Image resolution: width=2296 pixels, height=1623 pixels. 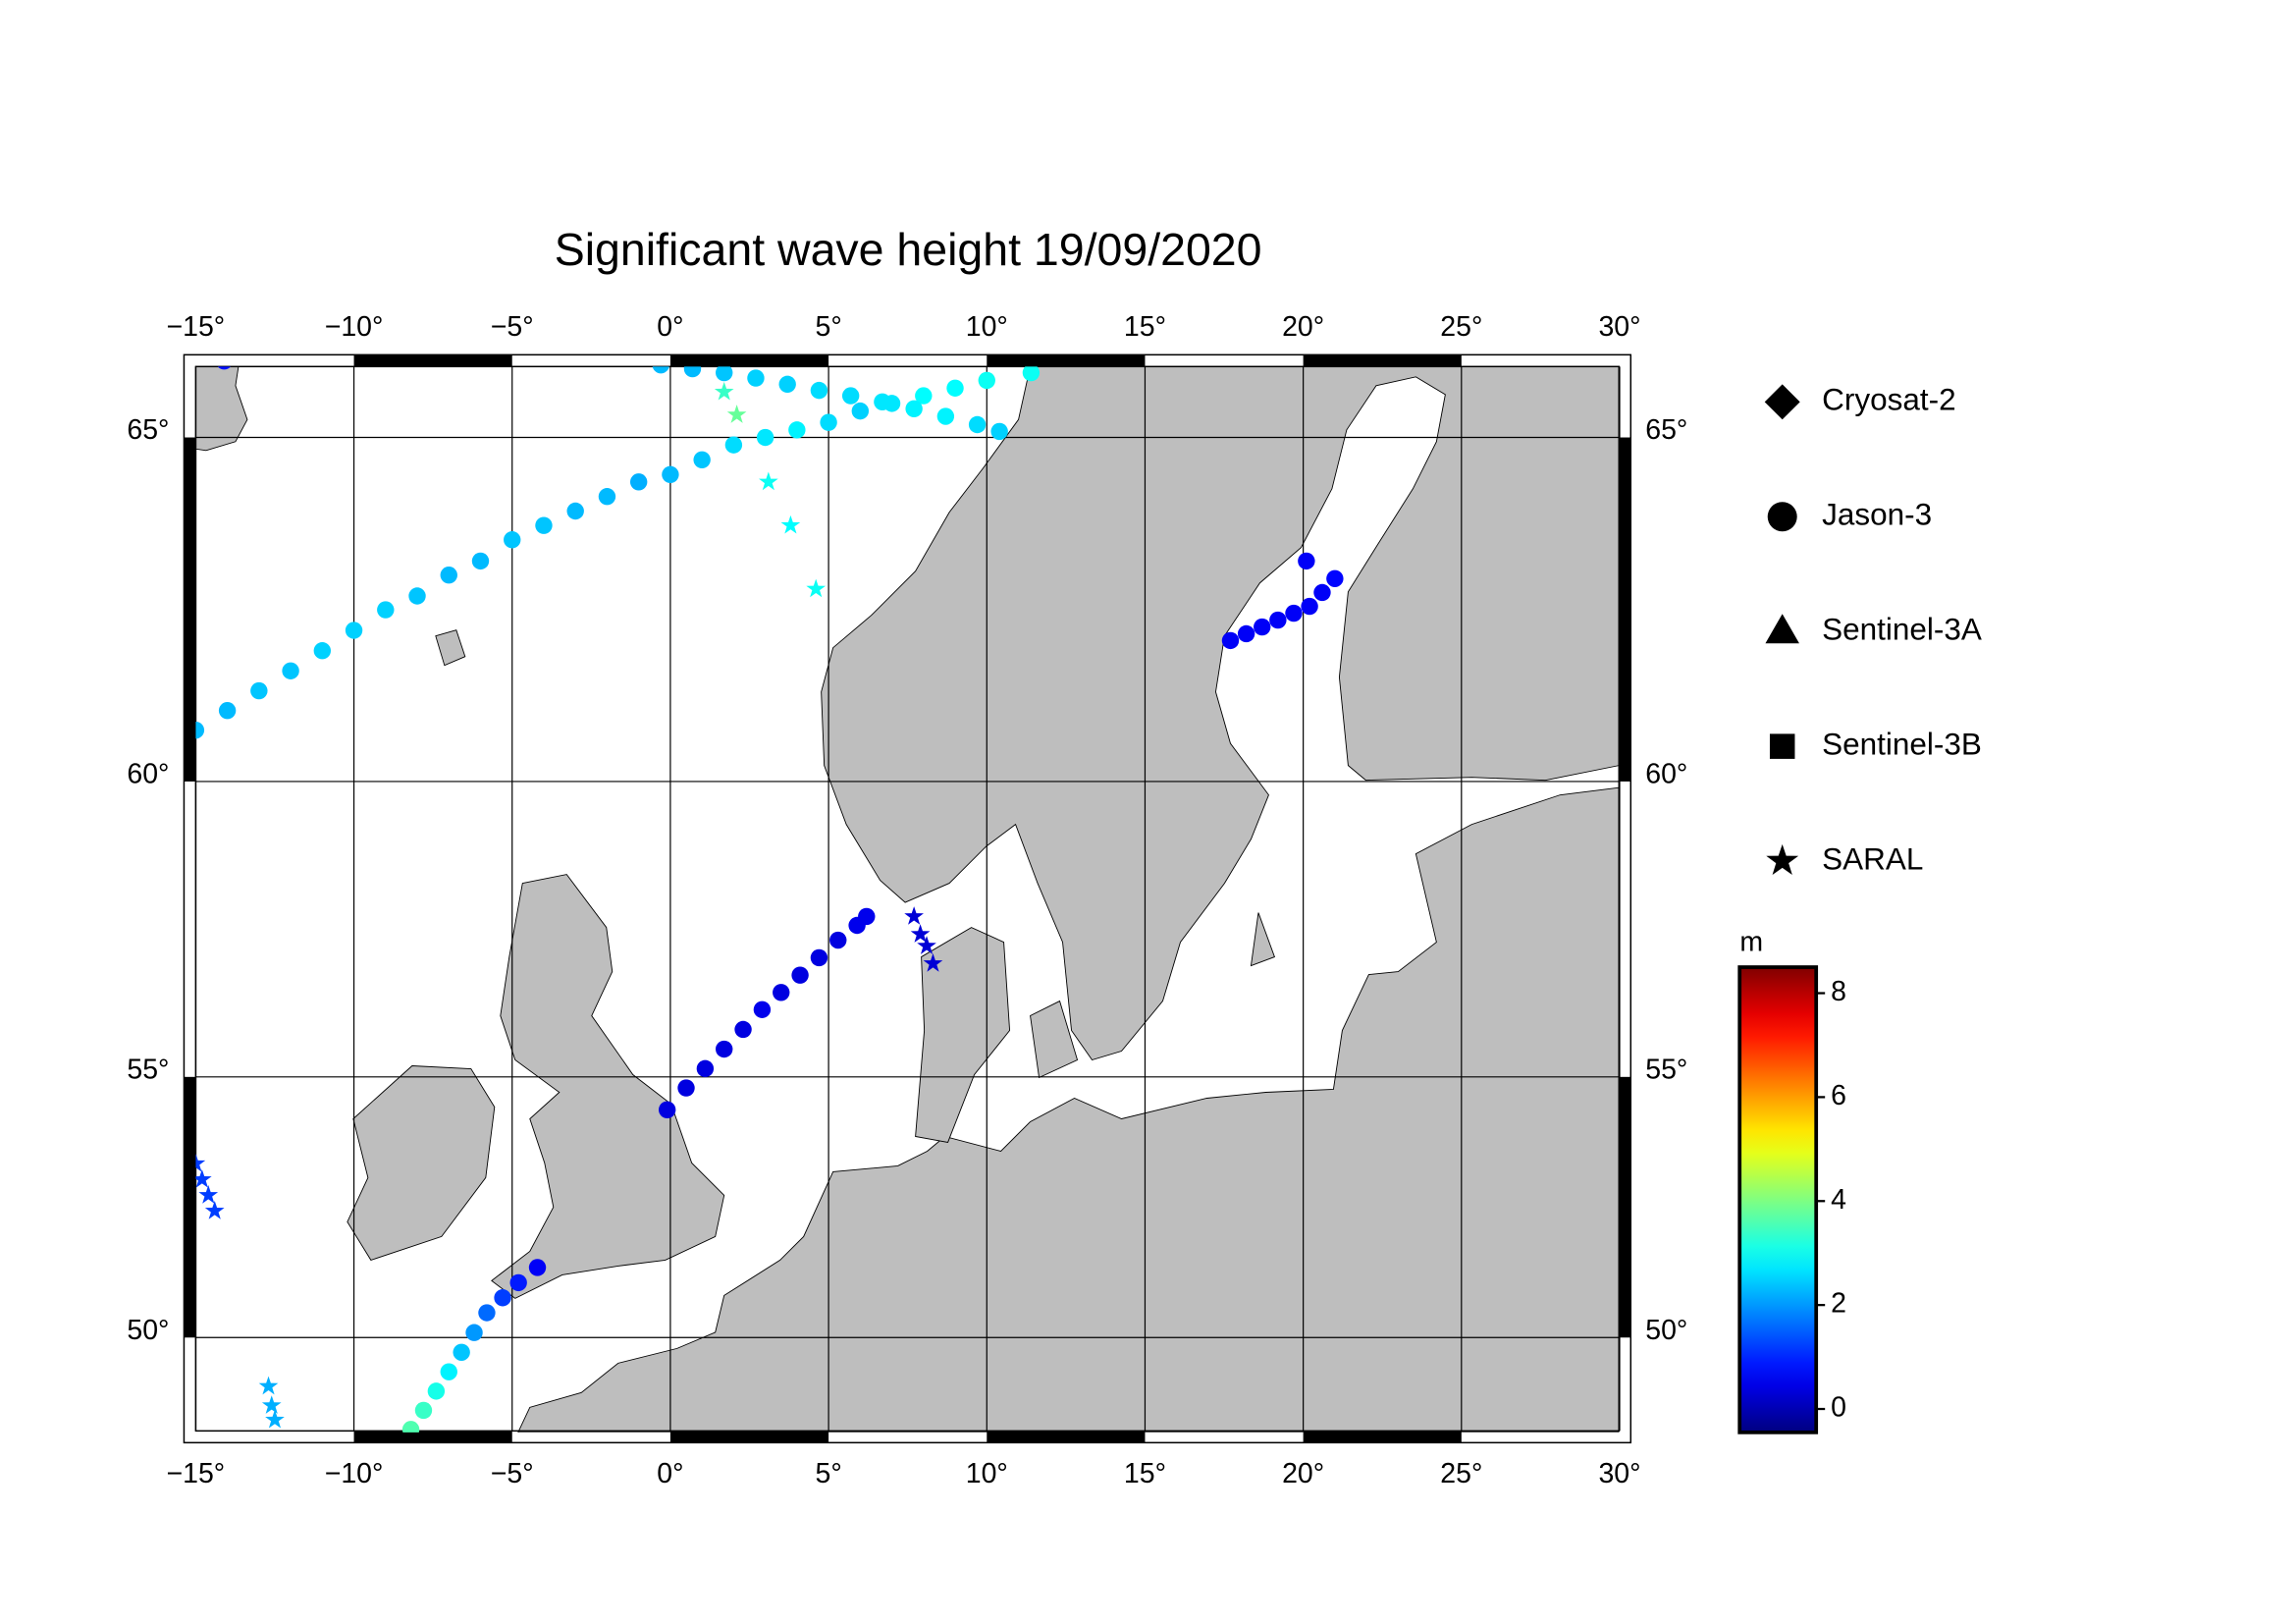 I want to click on land-iceland, so click(x=221, y=409).